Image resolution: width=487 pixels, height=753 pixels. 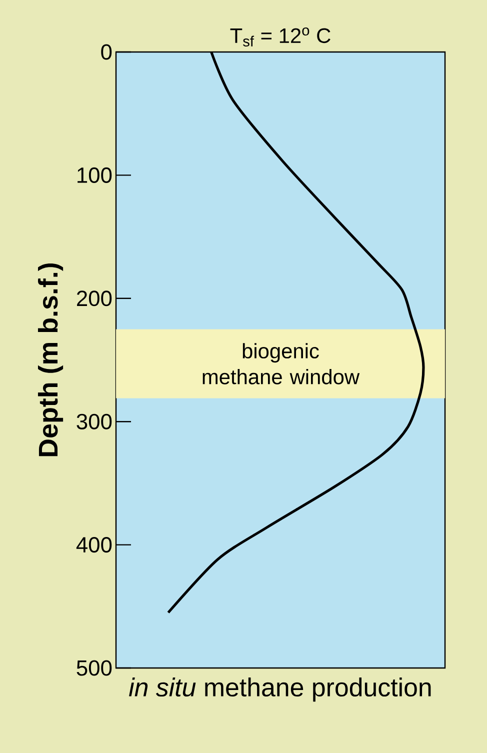 What do you see at coordinates (281, 363) in the screenshot?
I see `band-label: biogenic methane window` at bounding box center [281, 363].